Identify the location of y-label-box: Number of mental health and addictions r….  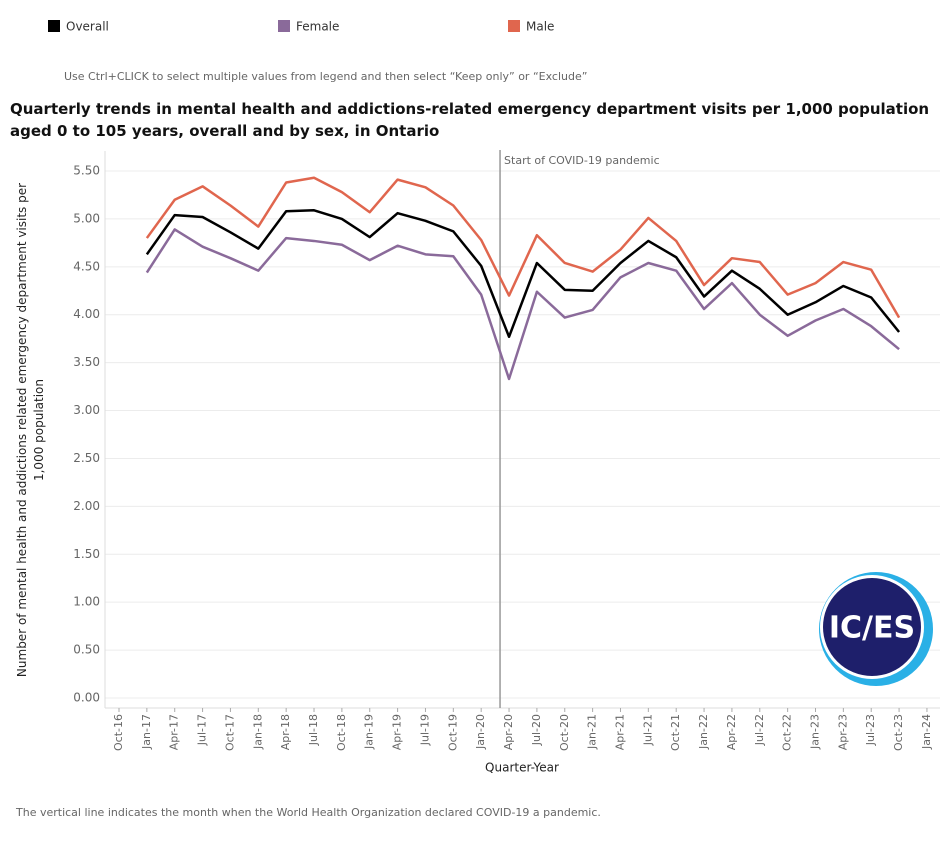
(30, 430).